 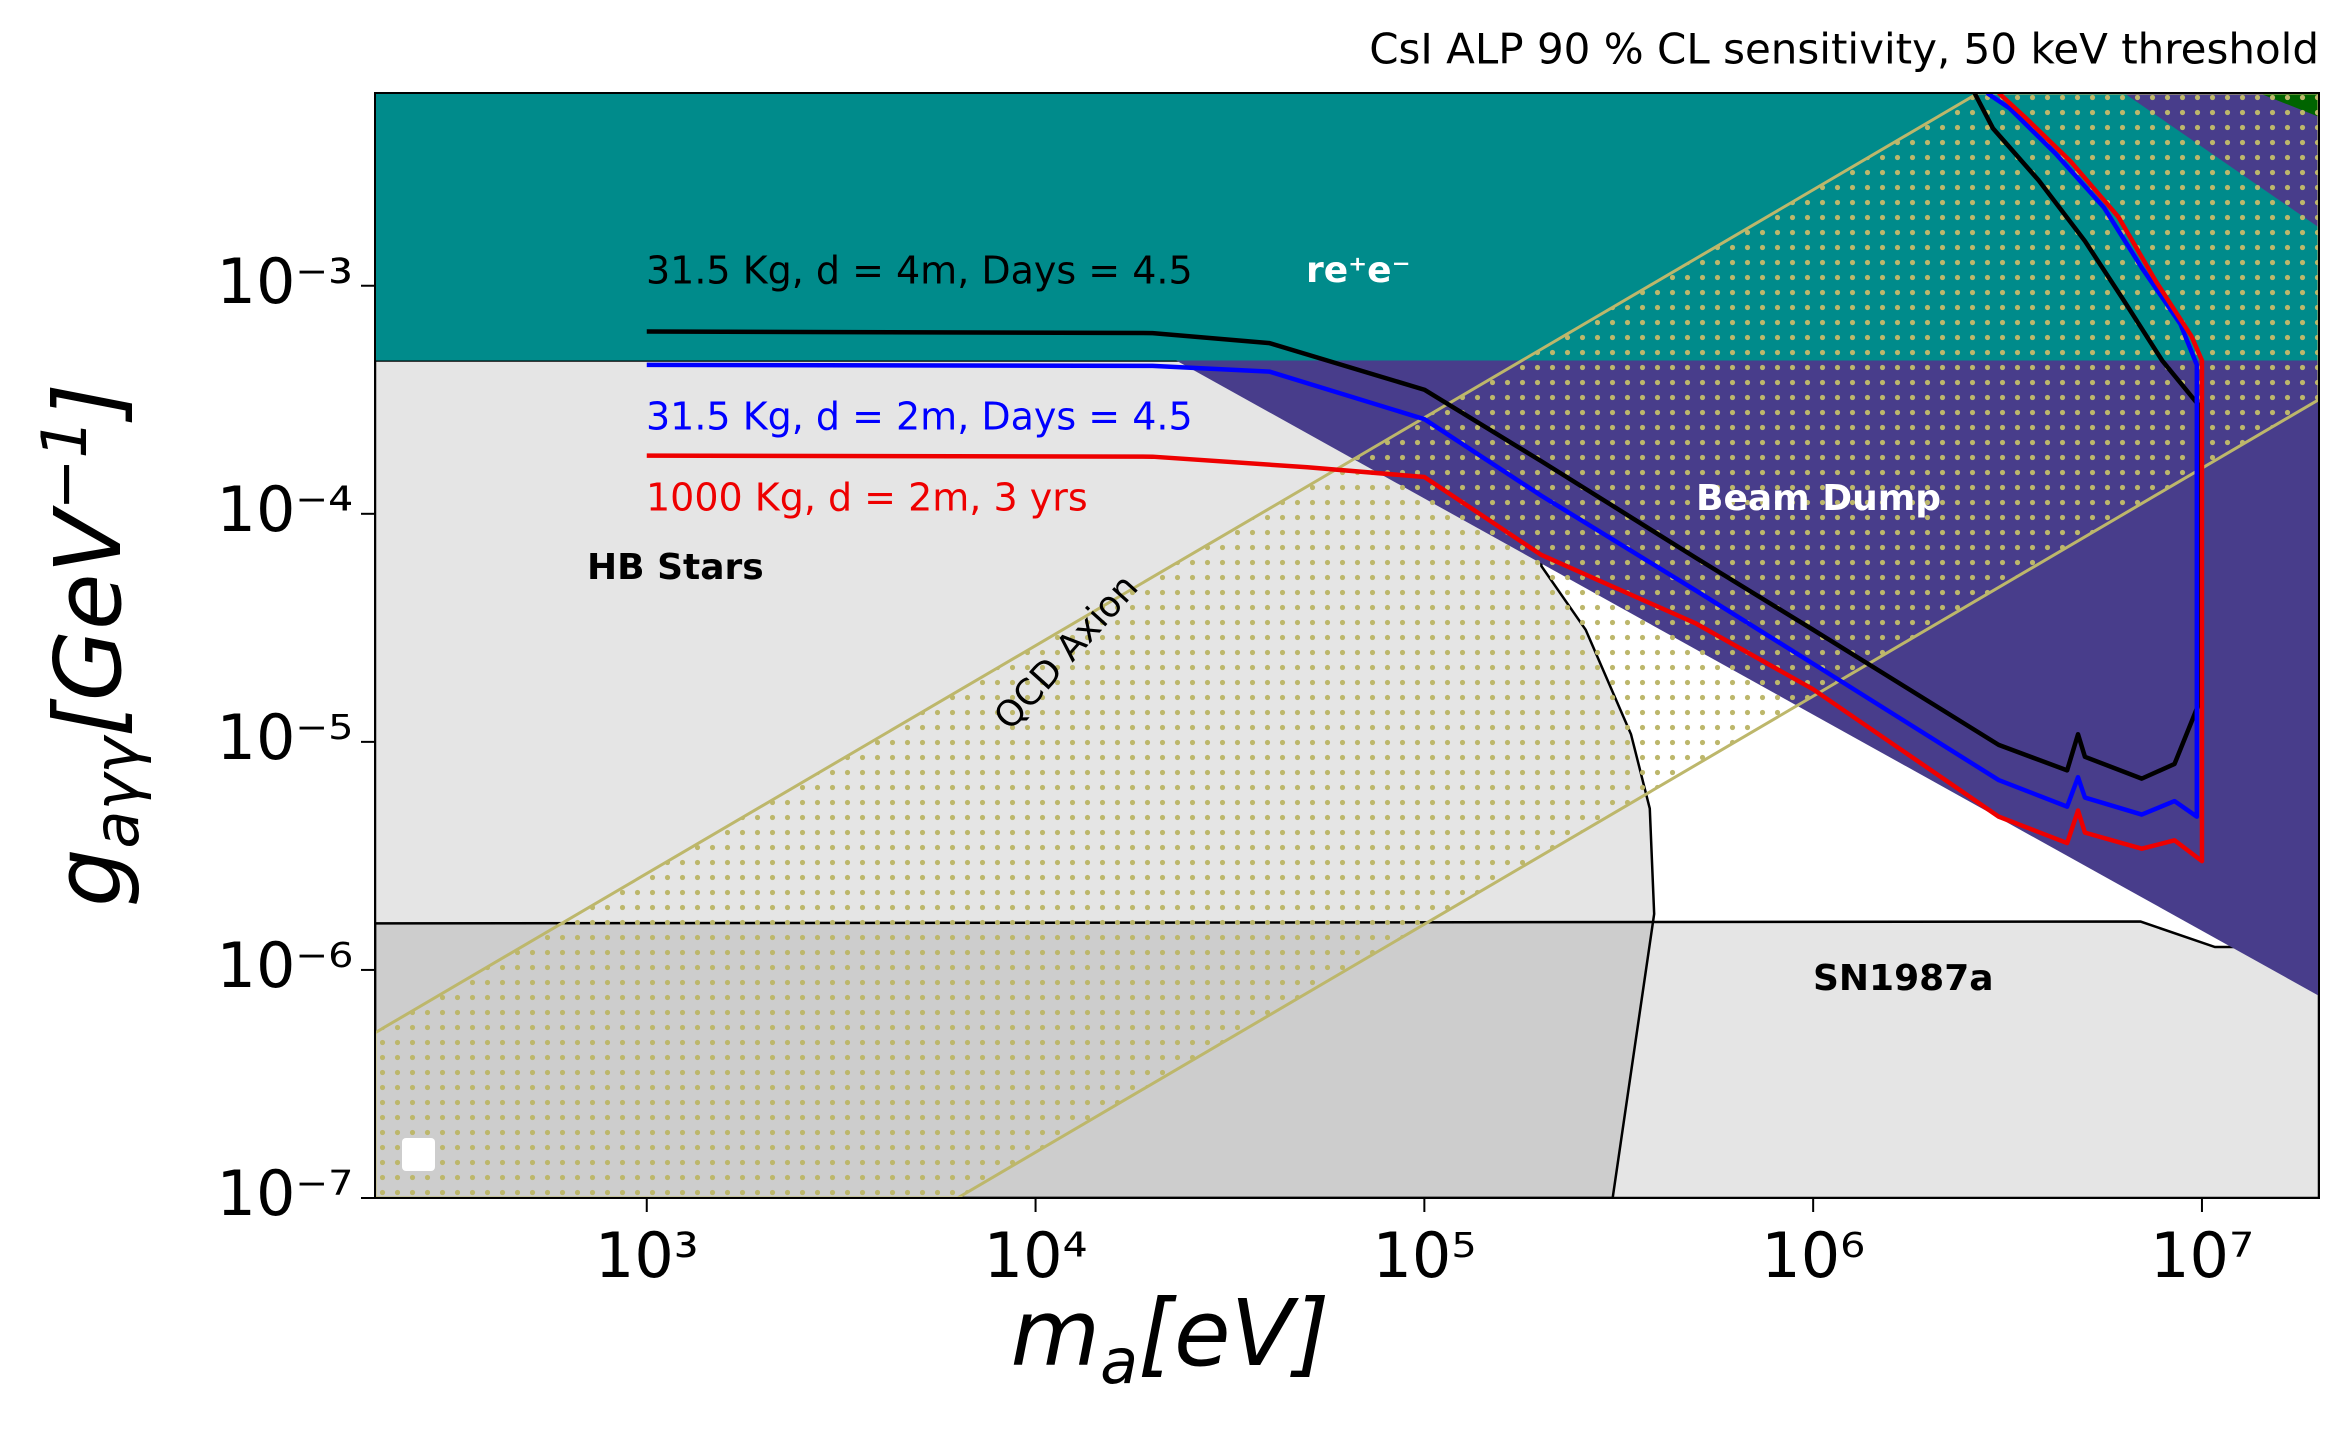 I want to click on x-tick-label: 10⁴, so click(x=1036, y=1255).